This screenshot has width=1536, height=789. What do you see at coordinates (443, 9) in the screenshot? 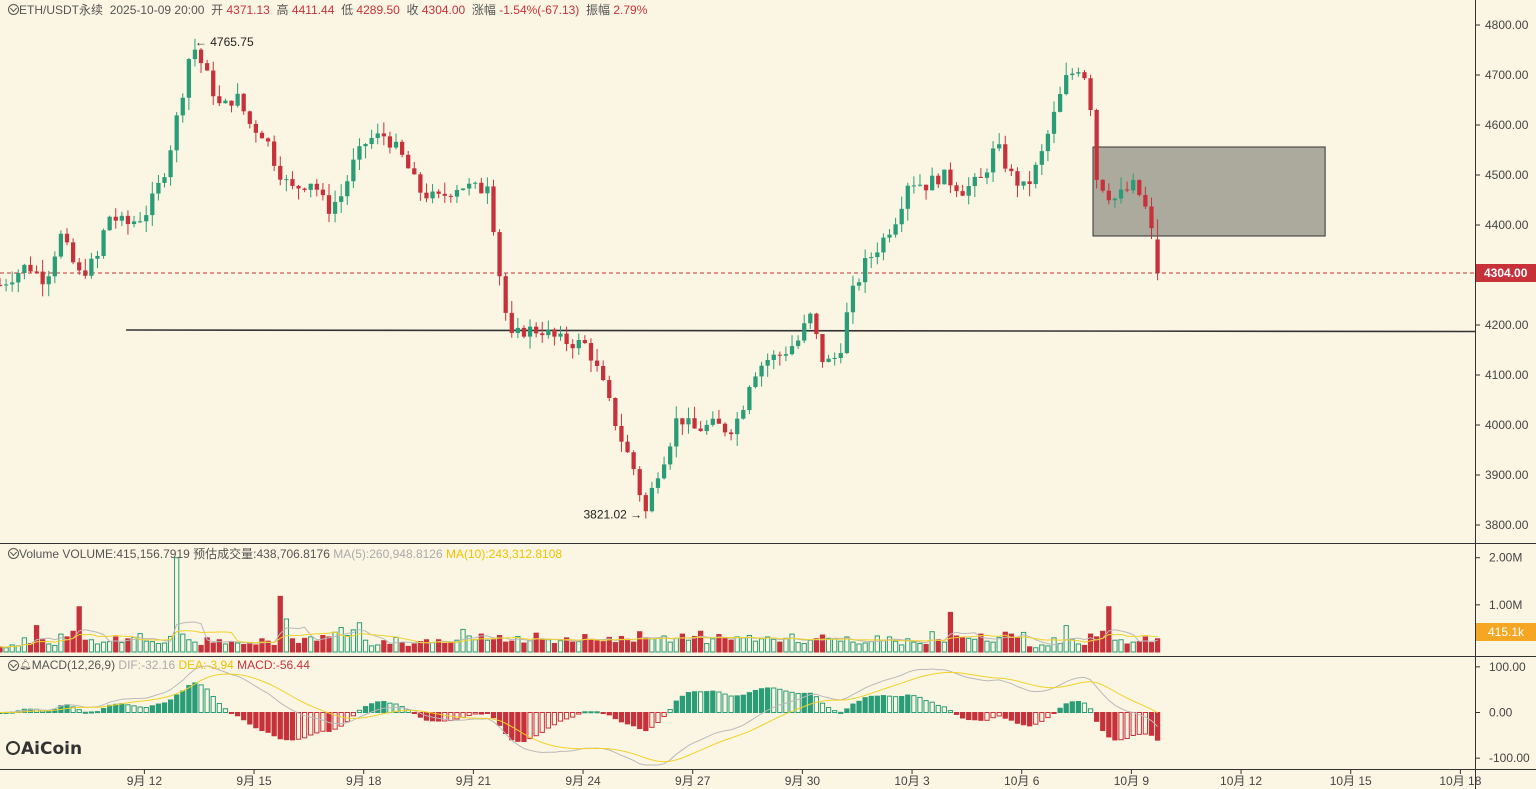
I see `close-value: 4304.00` at bounding box center [443, 9].